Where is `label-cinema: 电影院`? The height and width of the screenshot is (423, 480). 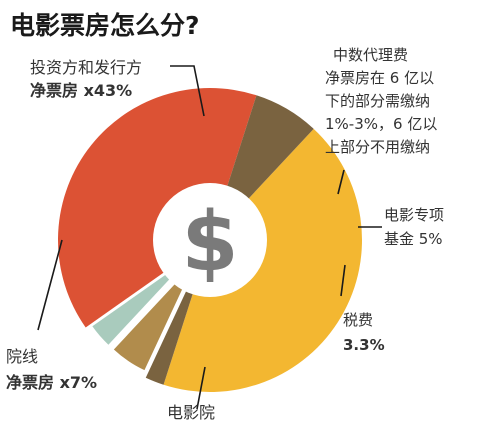 label-cinema: 电影院 is located at coordinates (191, 412).